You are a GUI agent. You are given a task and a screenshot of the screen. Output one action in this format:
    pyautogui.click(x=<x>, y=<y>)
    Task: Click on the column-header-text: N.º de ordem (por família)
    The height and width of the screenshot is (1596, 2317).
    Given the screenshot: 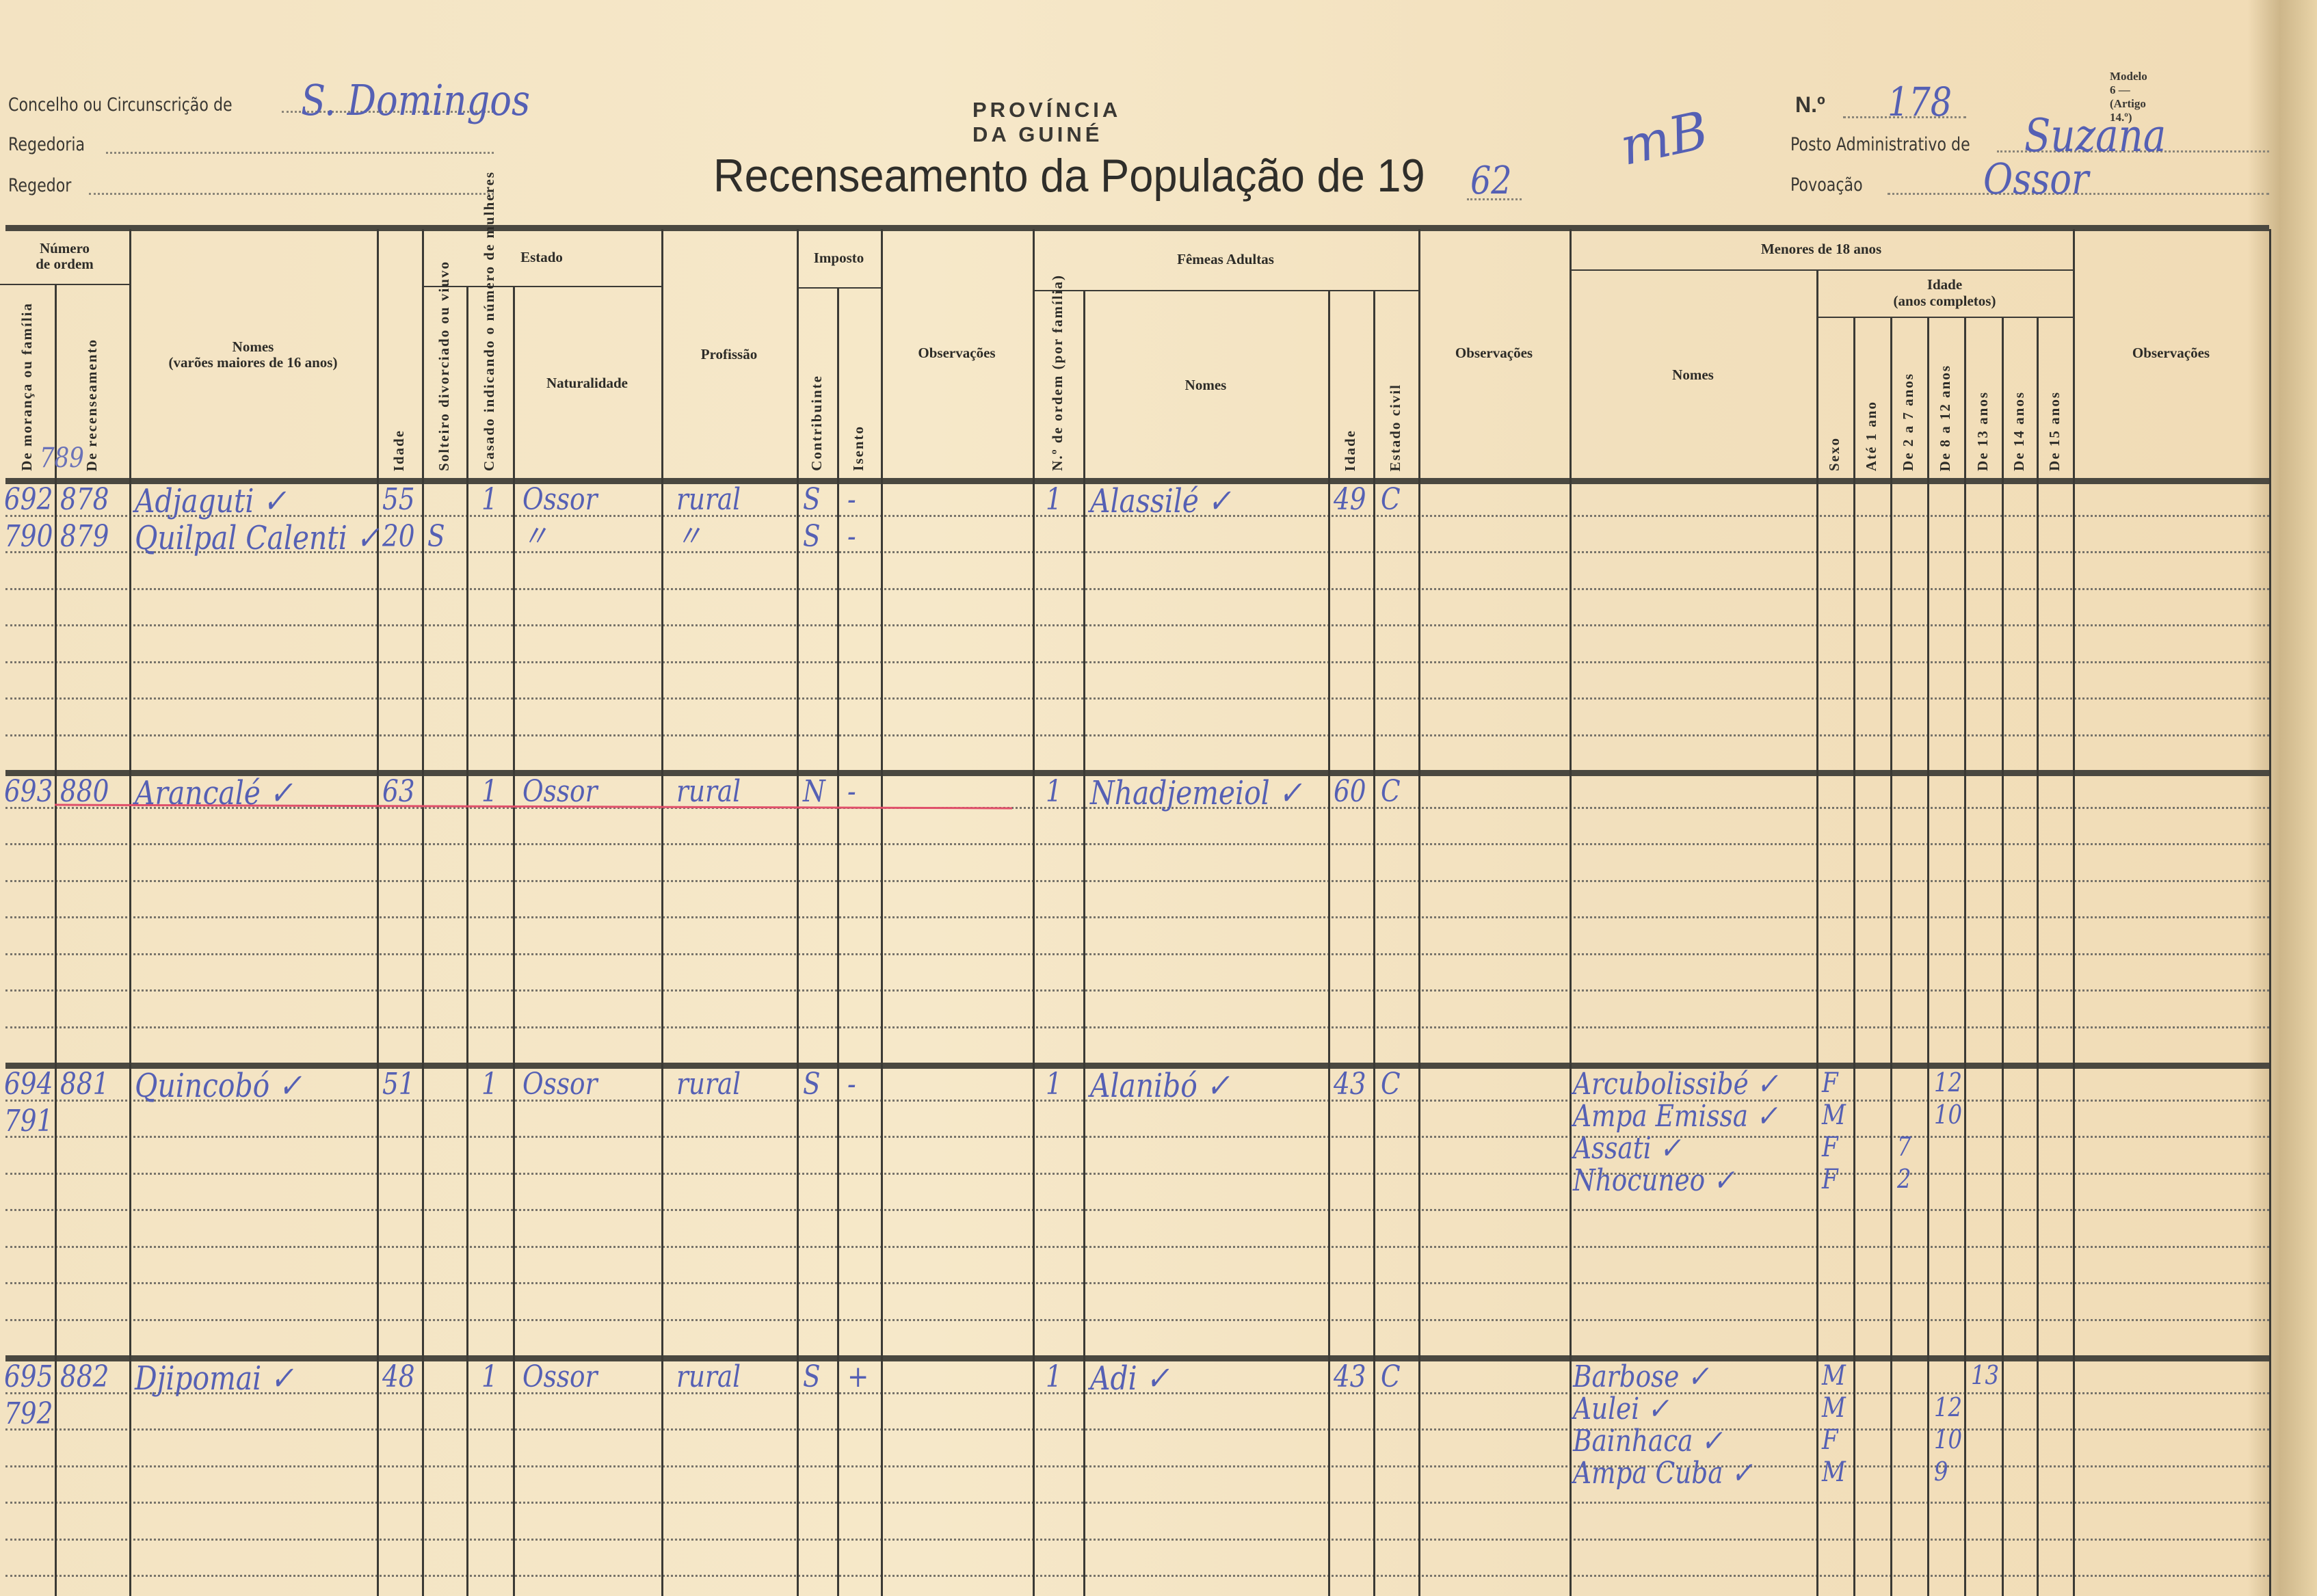 What is the action you would take?
    pyautogui.click(x=1057, y=372)
    